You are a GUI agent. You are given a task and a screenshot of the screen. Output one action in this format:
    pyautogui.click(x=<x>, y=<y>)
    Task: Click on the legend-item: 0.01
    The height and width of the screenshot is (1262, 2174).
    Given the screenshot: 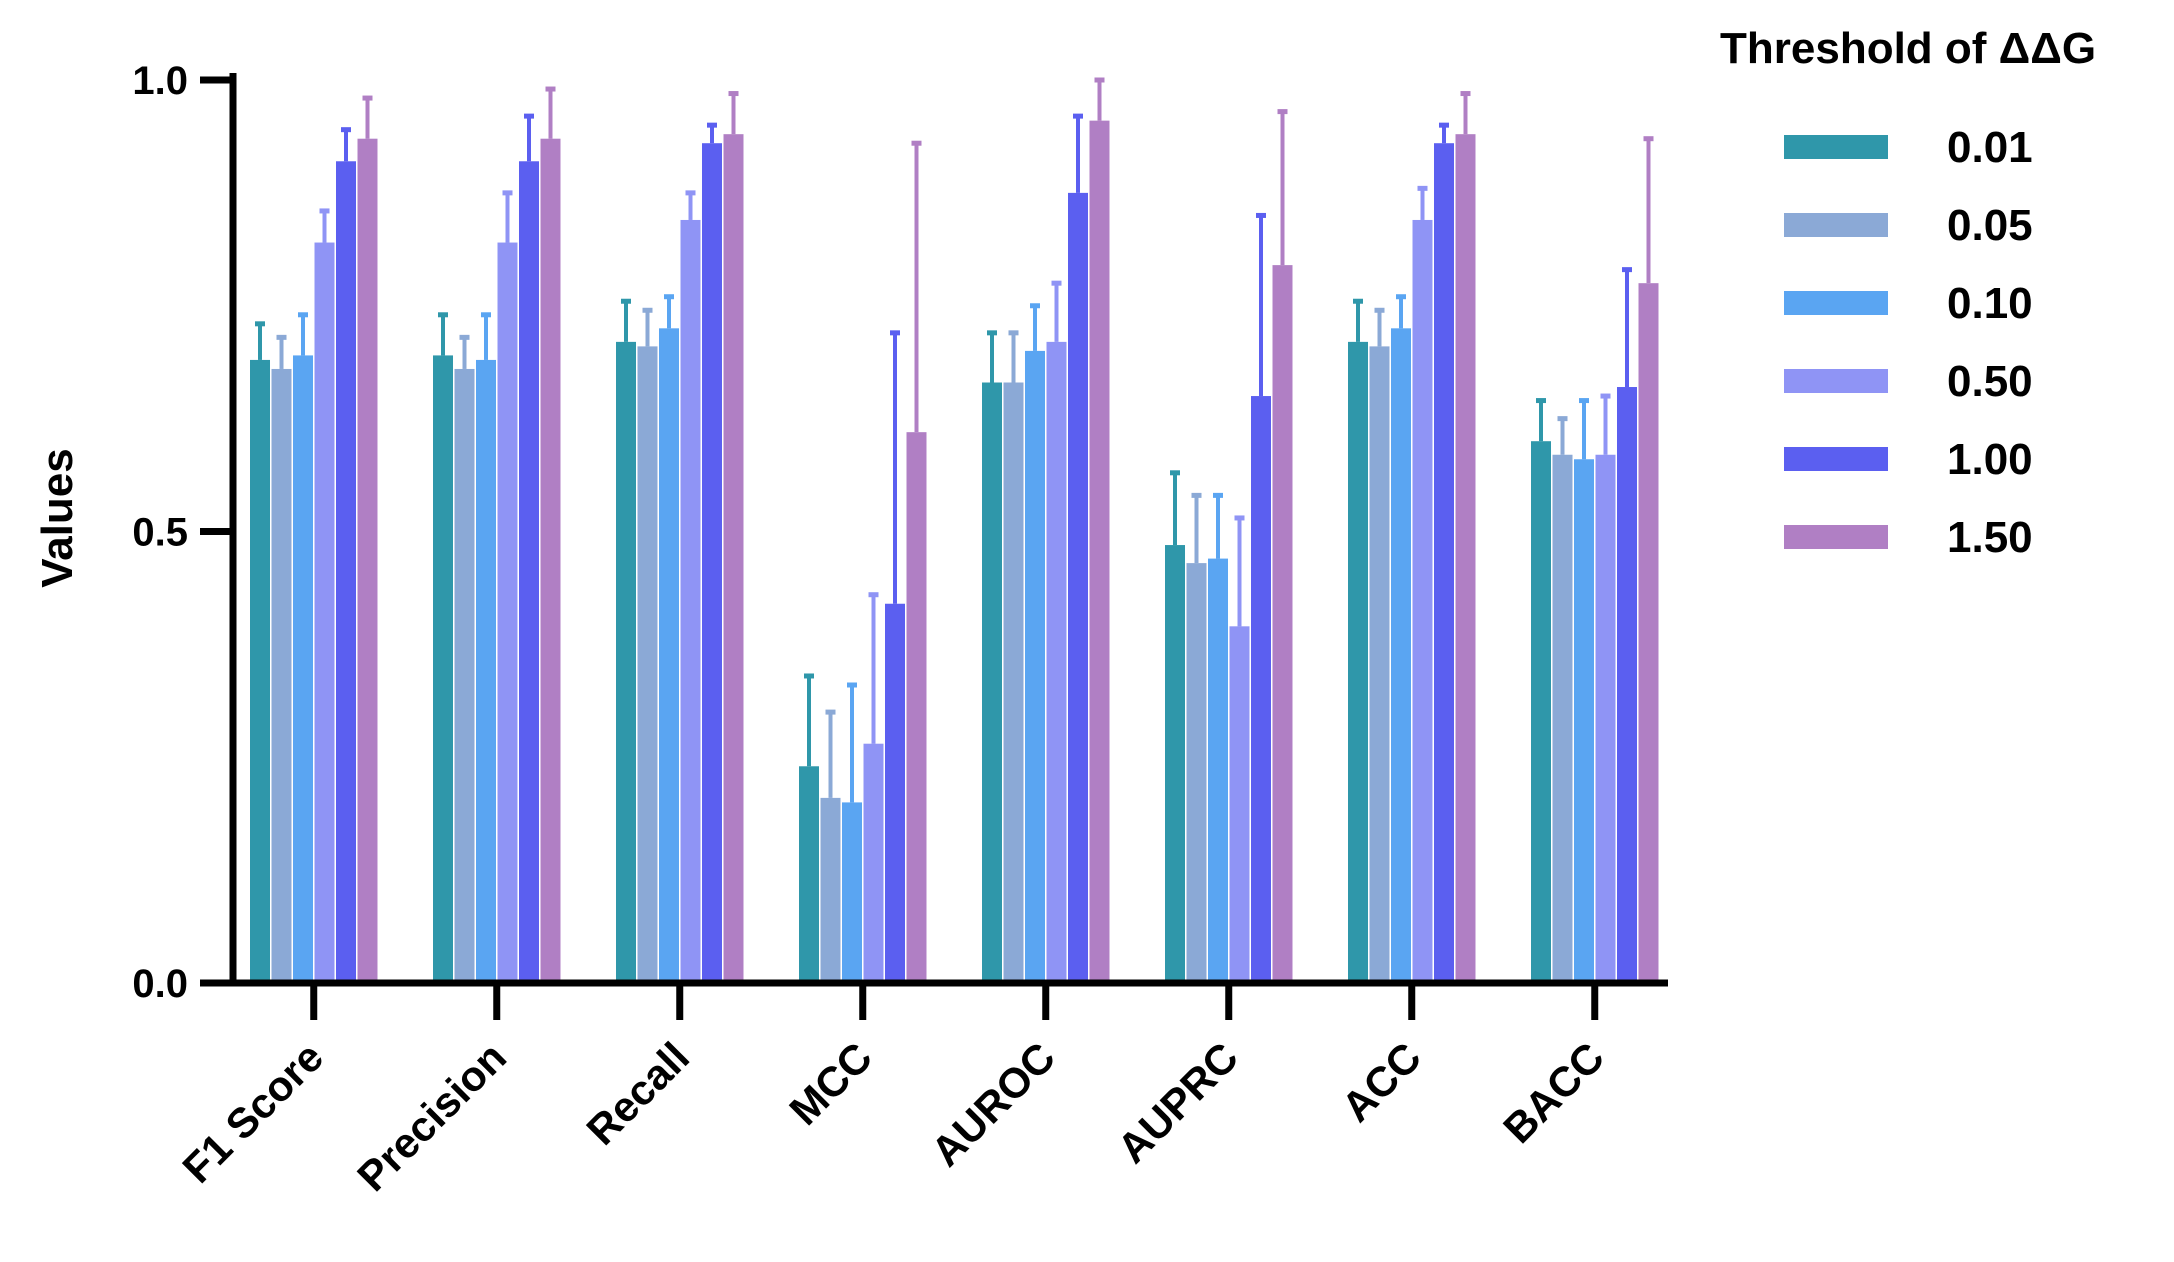 What is the action you would take?
    pyautogui.click(x=1908, y=147)
    